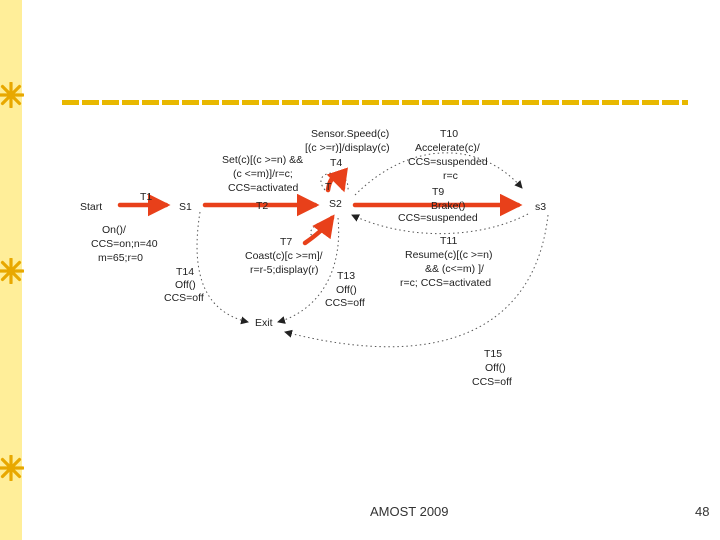 This screenshot has width=720, height=540. Describe the element at coordinates (454, 269) in the screenshot. I see `label-t11-guard-2: && (c<=m) ]/` at that location.